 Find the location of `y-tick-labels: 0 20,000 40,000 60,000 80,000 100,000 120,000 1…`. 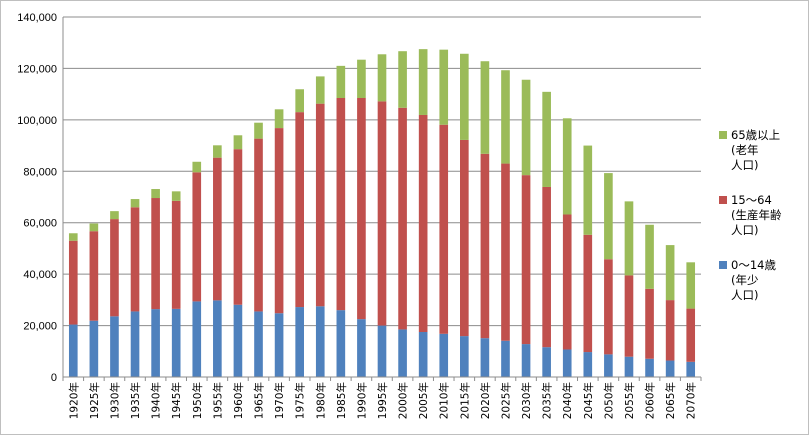

y-tick-labels: 0 20,000 40,000 60,000 80,000 100,000 120,000 1… is located at coordinates (37, 198).